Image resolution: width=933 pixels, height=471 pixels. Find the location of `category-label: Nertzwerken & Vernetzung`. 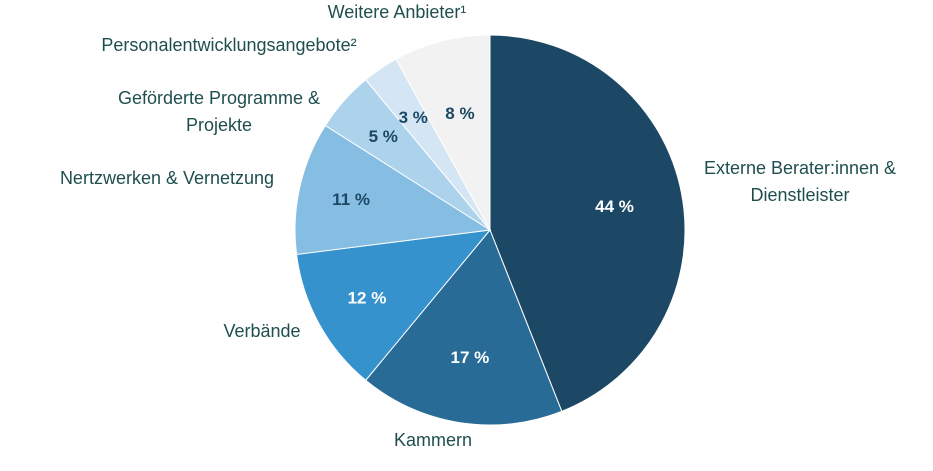

category-label: Nertzwerken & Vernetzung is located at coordinates (167, 178).